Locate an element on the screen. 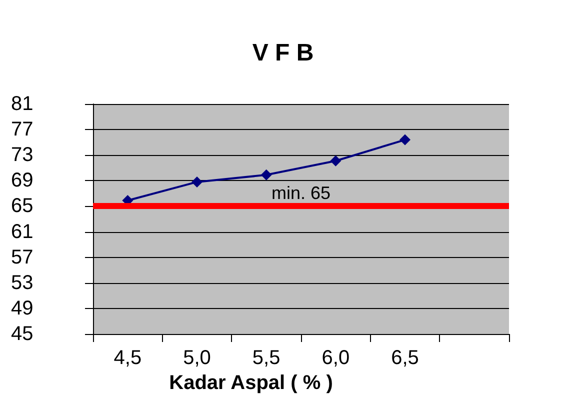  x-tick-label: 4,5 is located at coordinates (128, 358).